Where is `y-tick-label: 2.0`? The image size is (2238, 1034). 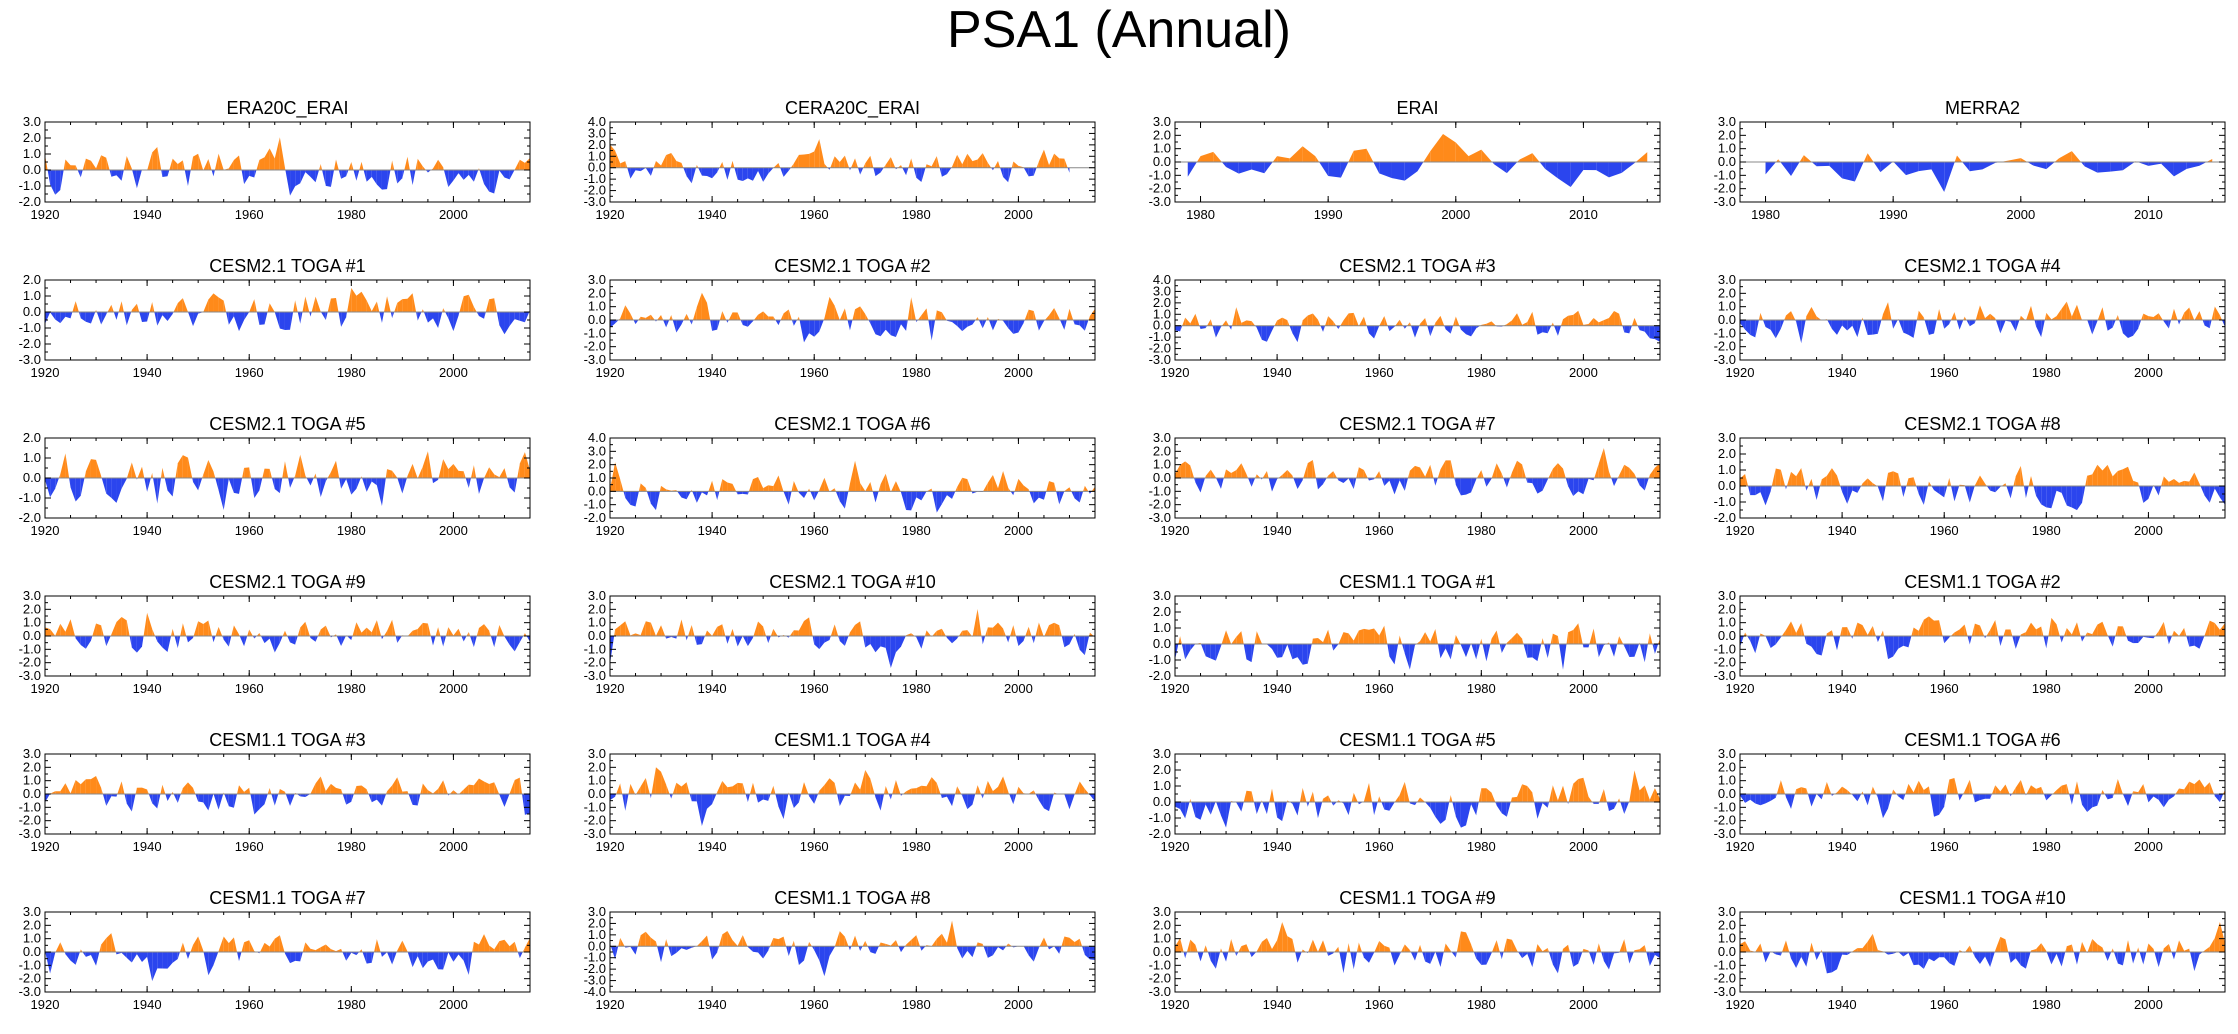 y-tick-label: 2.0 is located at coordinates (1727, 608).